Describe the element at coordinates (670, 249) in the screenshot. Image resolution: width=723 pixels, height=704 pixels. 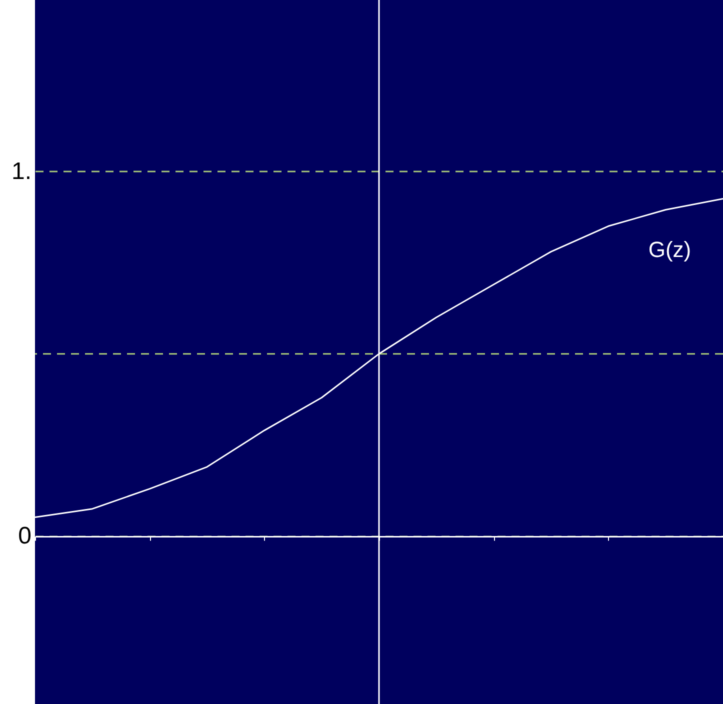
I see `series-label: G(z)` at that location.